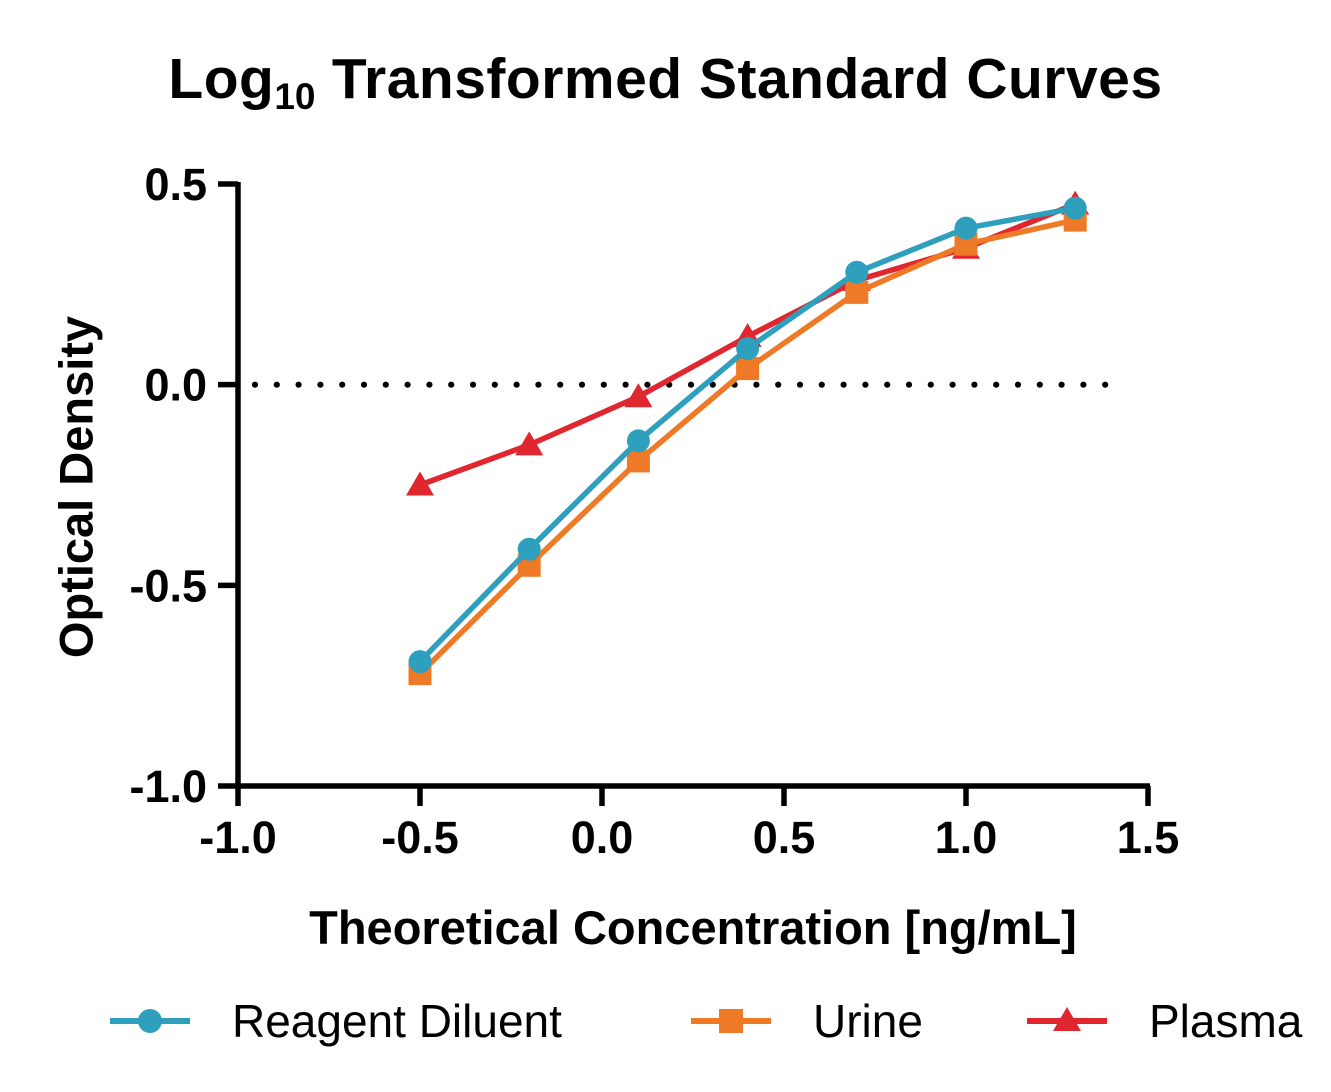 The width and height of the screenshot is (1331, 1092). I want to click on chart-title: Log10 Transformed Standard Curves, so click(665, 82).